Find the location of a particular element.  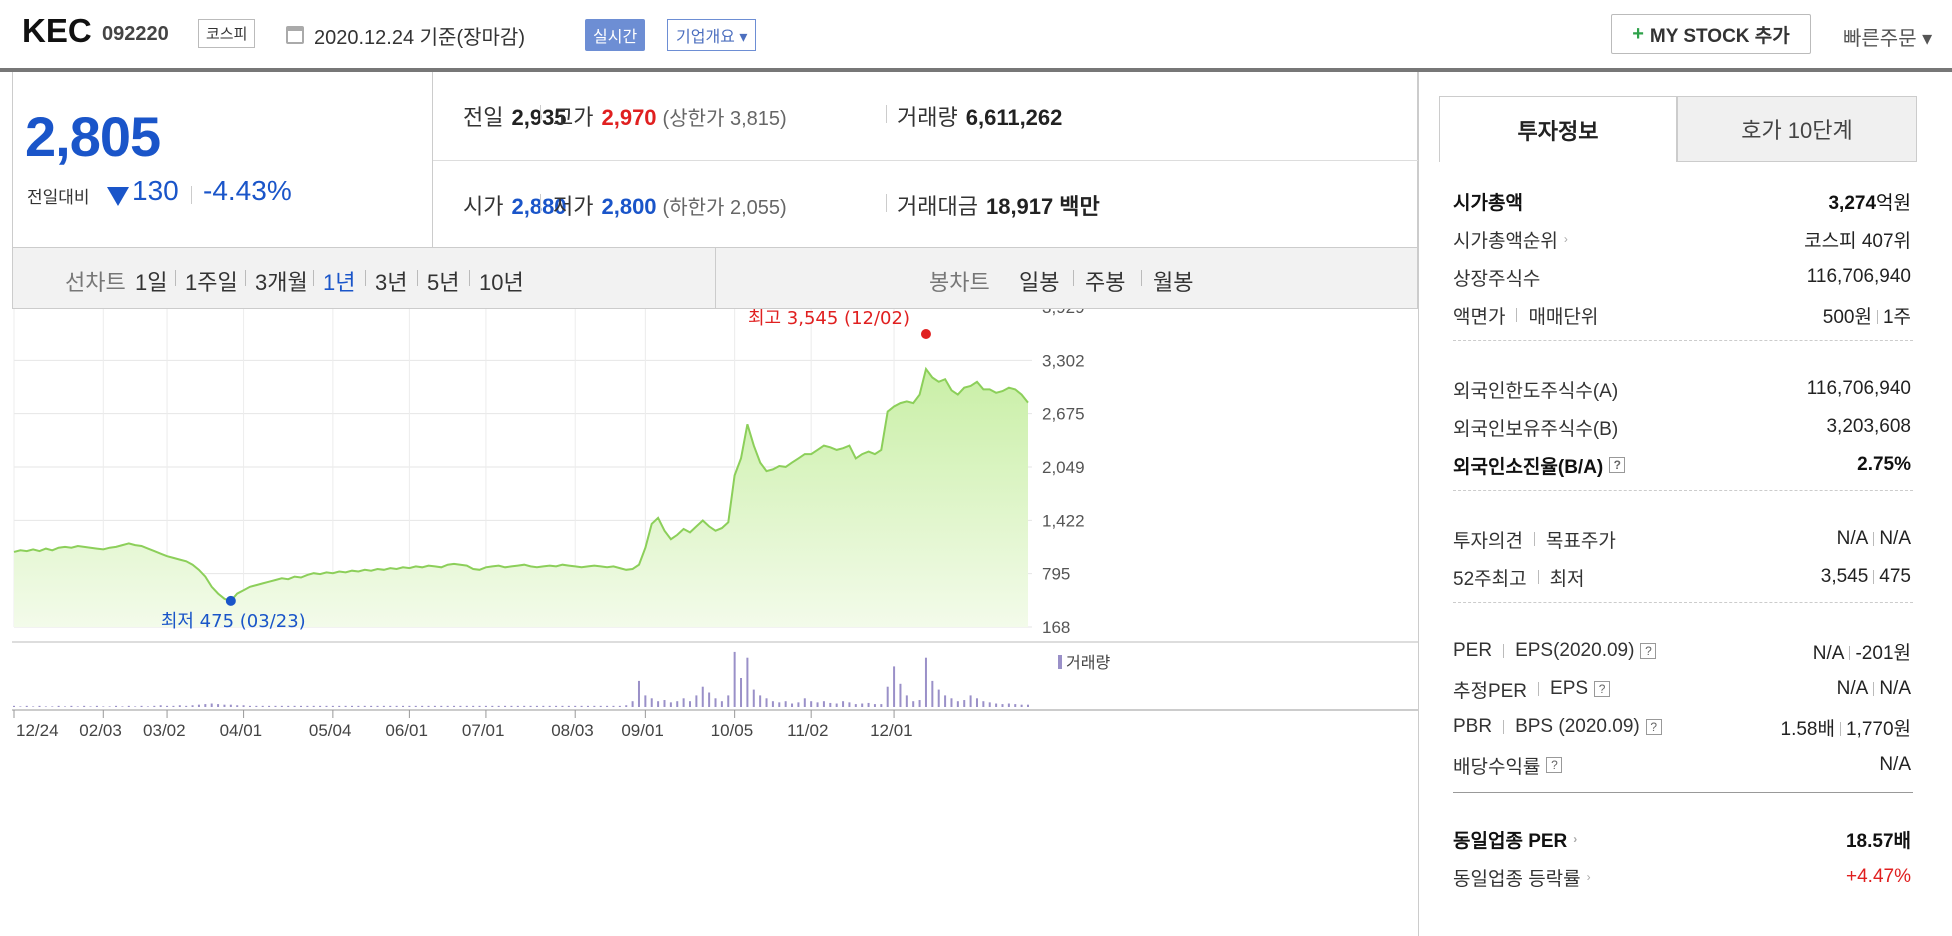

y-tick-label: 1,422 is located at coordinates (1063, 520).